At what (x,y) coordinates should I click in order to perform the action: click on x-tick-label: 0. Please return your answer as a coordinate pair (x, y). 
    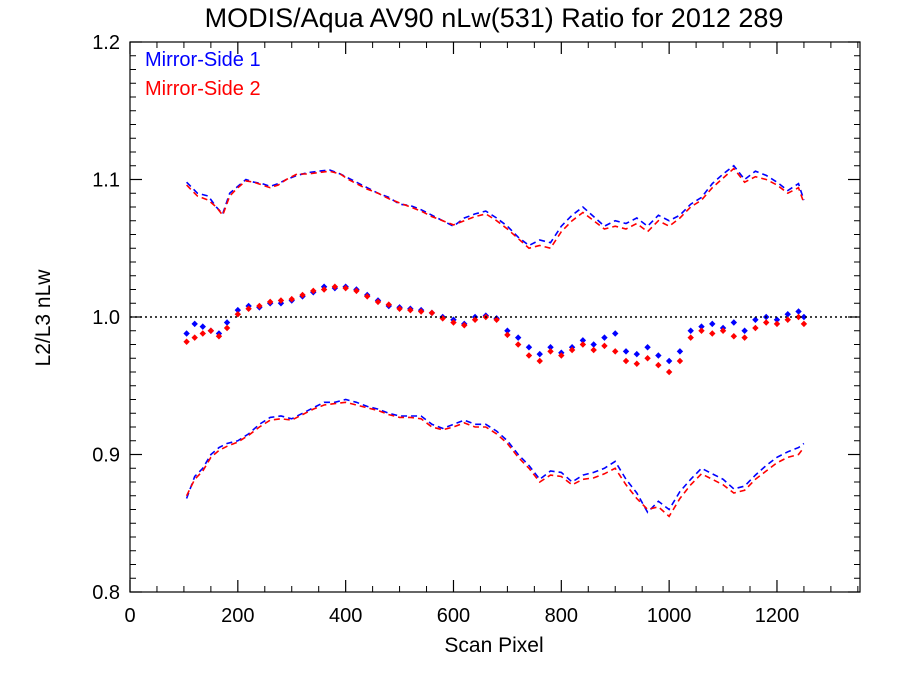
    Looking at the image, I should click on (129, 616).